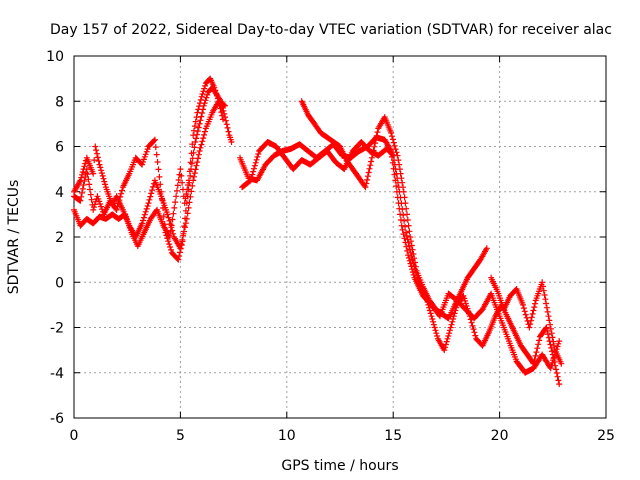 This screenshot has height=480, width=640. Describe the element at coordinates (287, 436) in the screenshot. I see `x-tick-label: 10` at that location.